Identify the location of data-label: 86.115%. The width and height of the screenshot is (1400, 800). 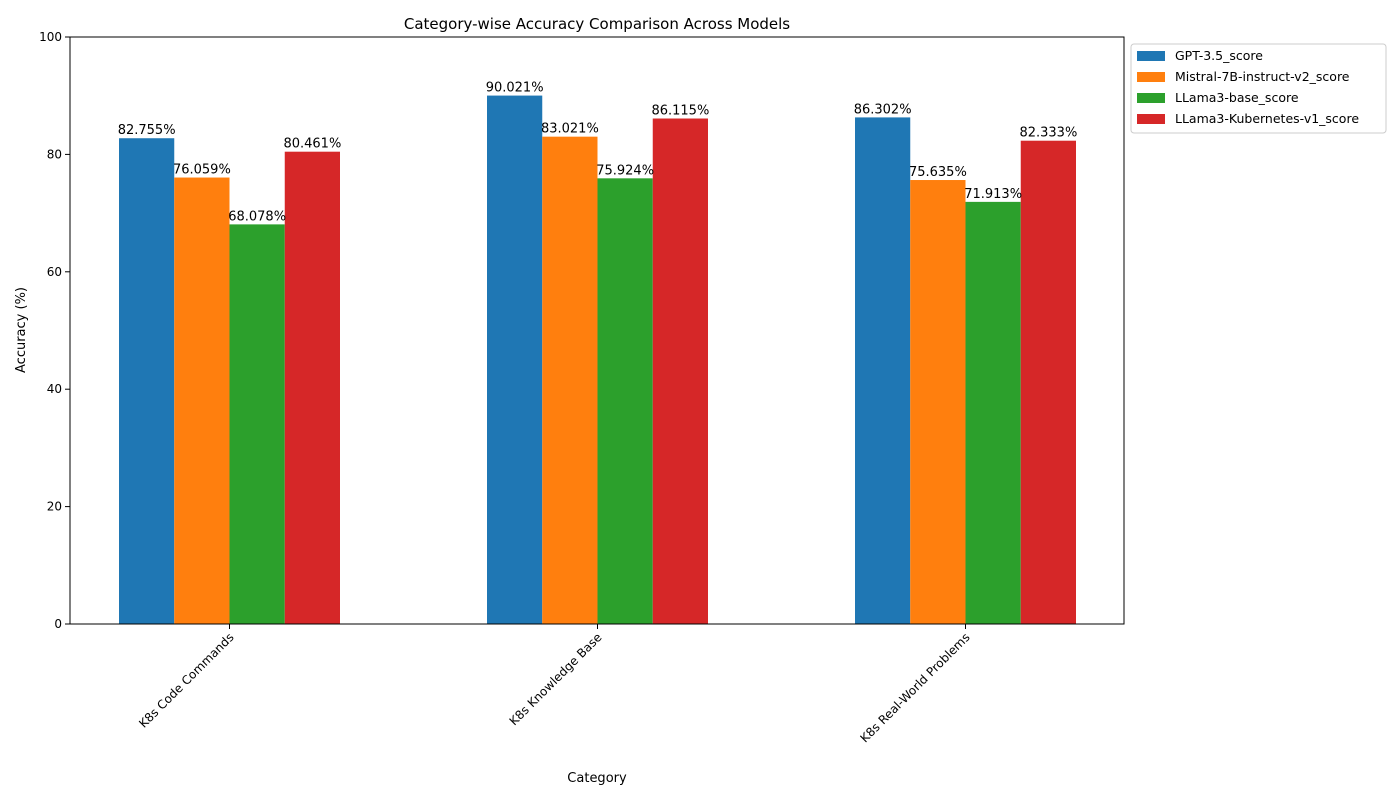
(680, 111).